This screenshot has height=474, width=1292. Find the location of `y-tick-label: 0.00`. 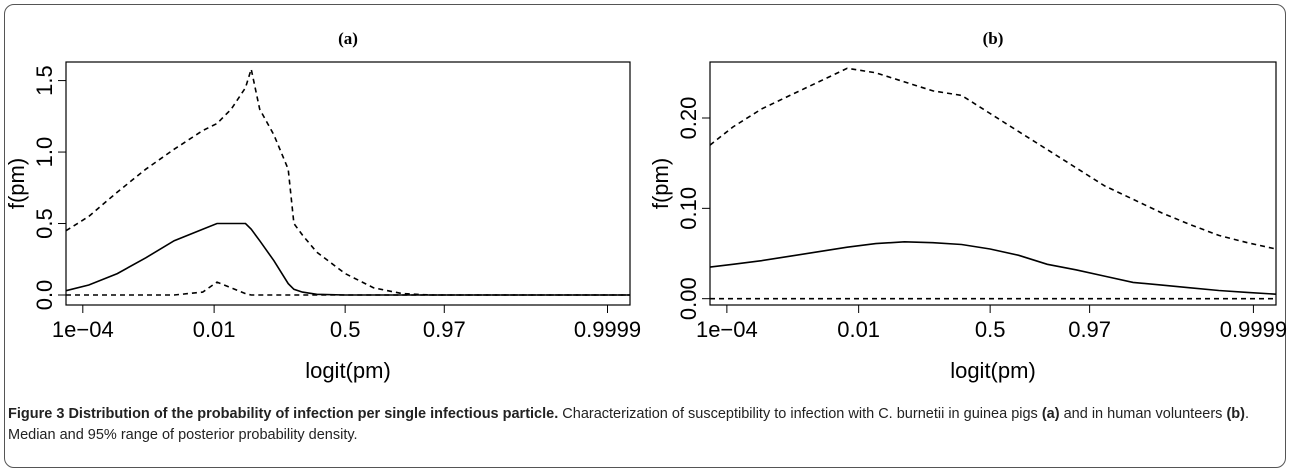

y-tick-label: 0.00 is located at coordinates (688, 298).